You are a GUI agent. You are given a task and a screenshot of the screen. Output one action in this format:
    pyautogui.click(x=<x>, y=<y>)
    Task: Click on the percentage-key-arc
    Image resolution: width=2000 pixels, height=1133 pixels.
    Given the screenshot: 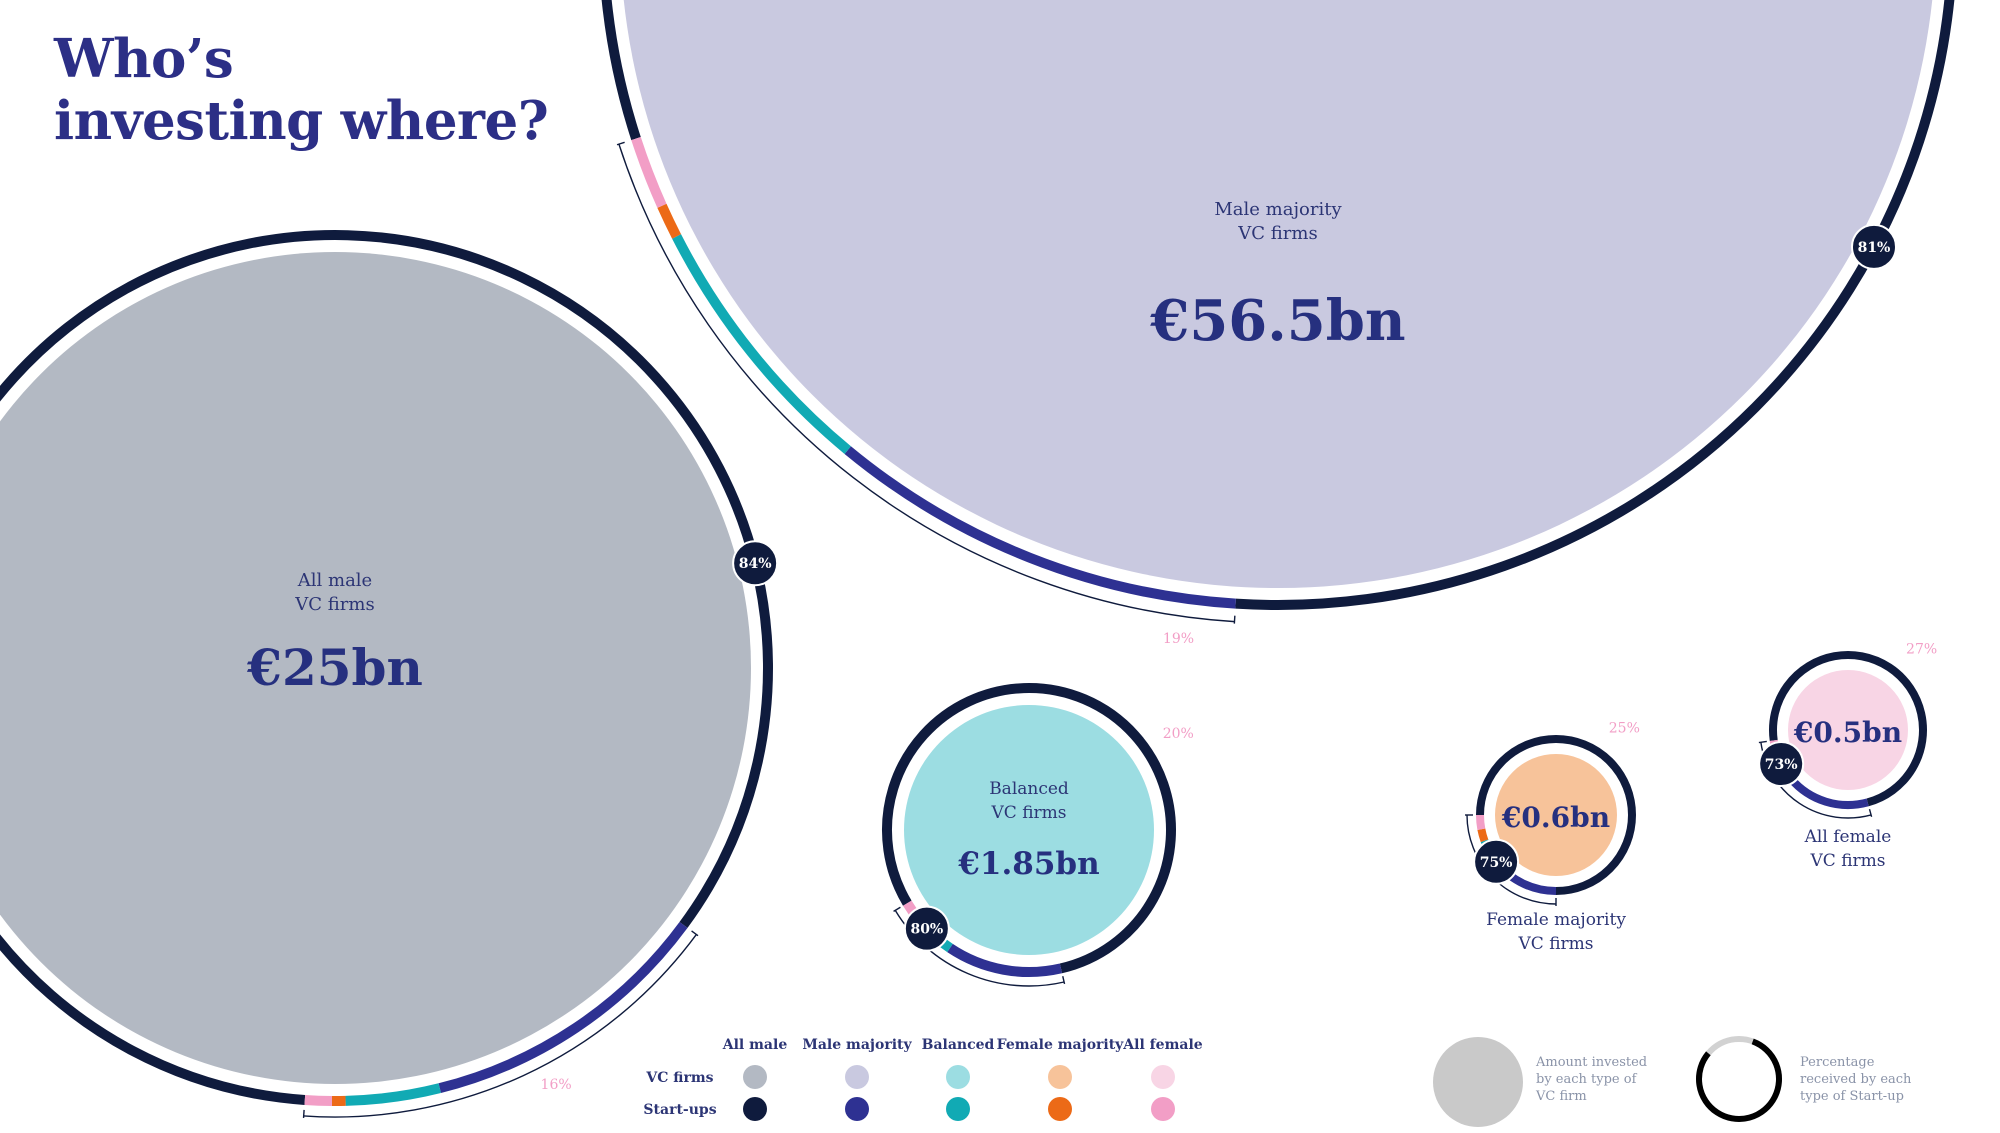 What is the action you would take?
    pyautogui.click(x=1739, y=1080)
    